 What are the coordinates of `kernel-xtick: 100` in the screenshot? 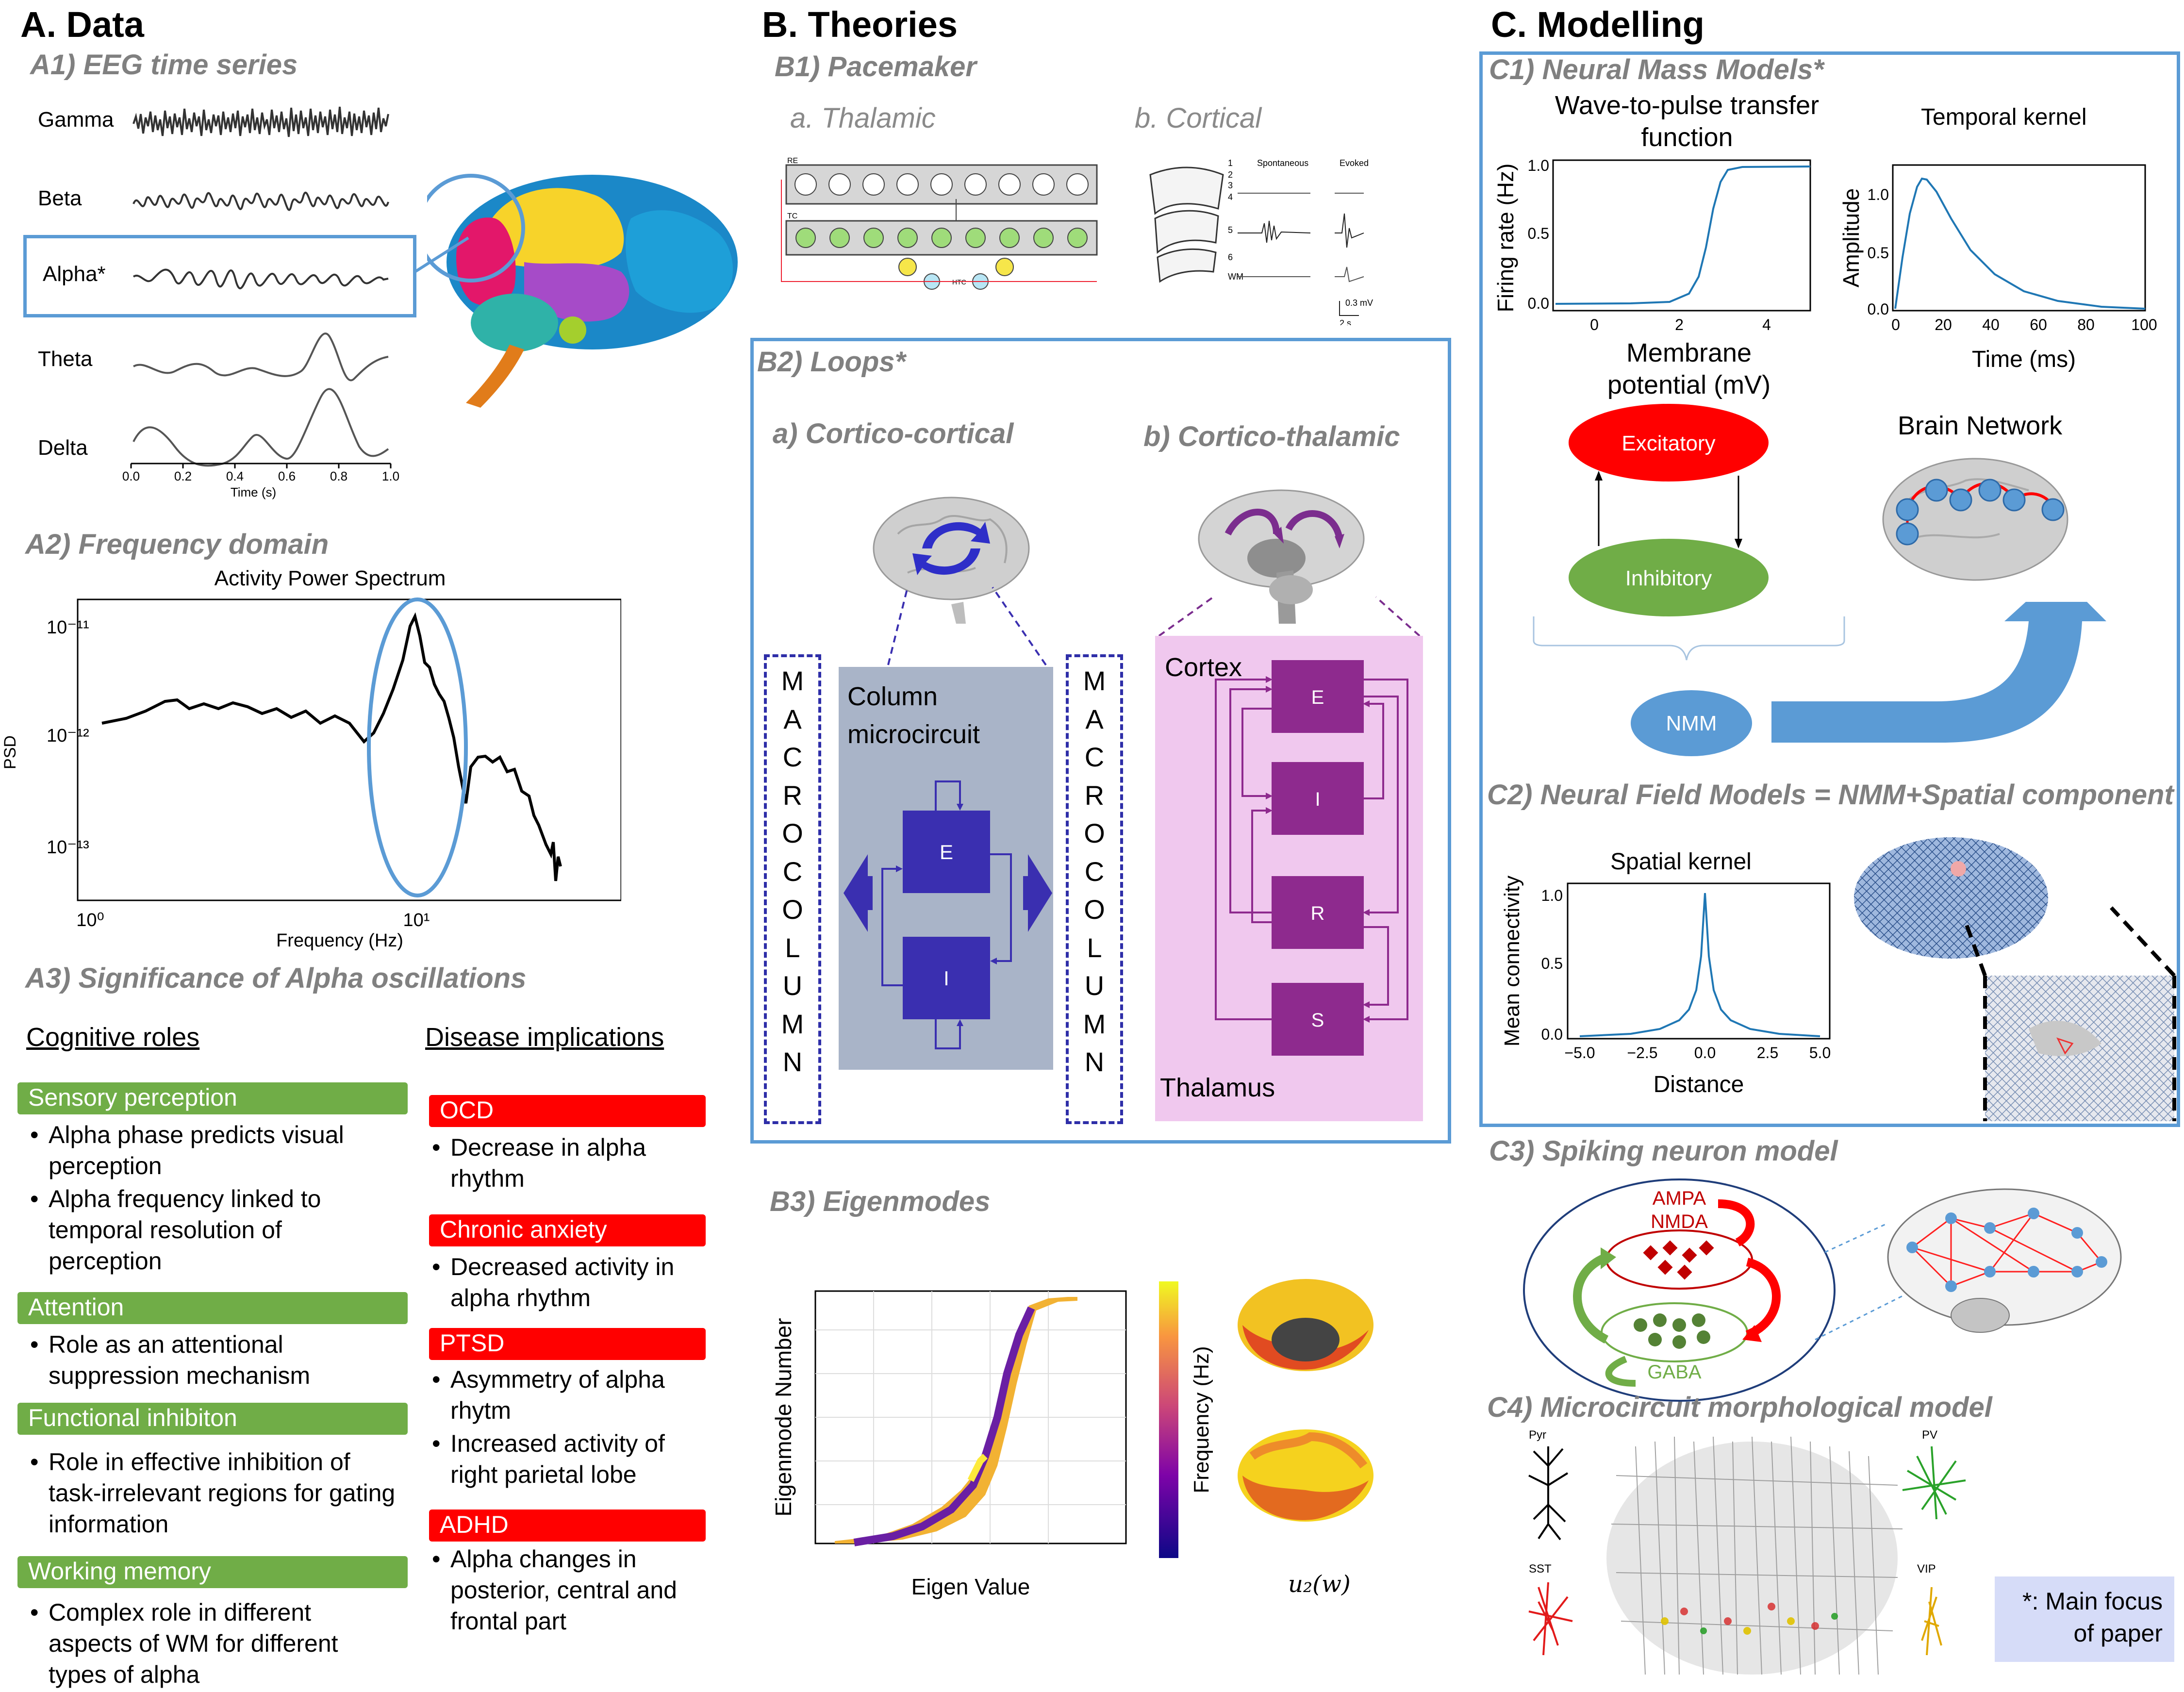 It's located at (2144, 324).